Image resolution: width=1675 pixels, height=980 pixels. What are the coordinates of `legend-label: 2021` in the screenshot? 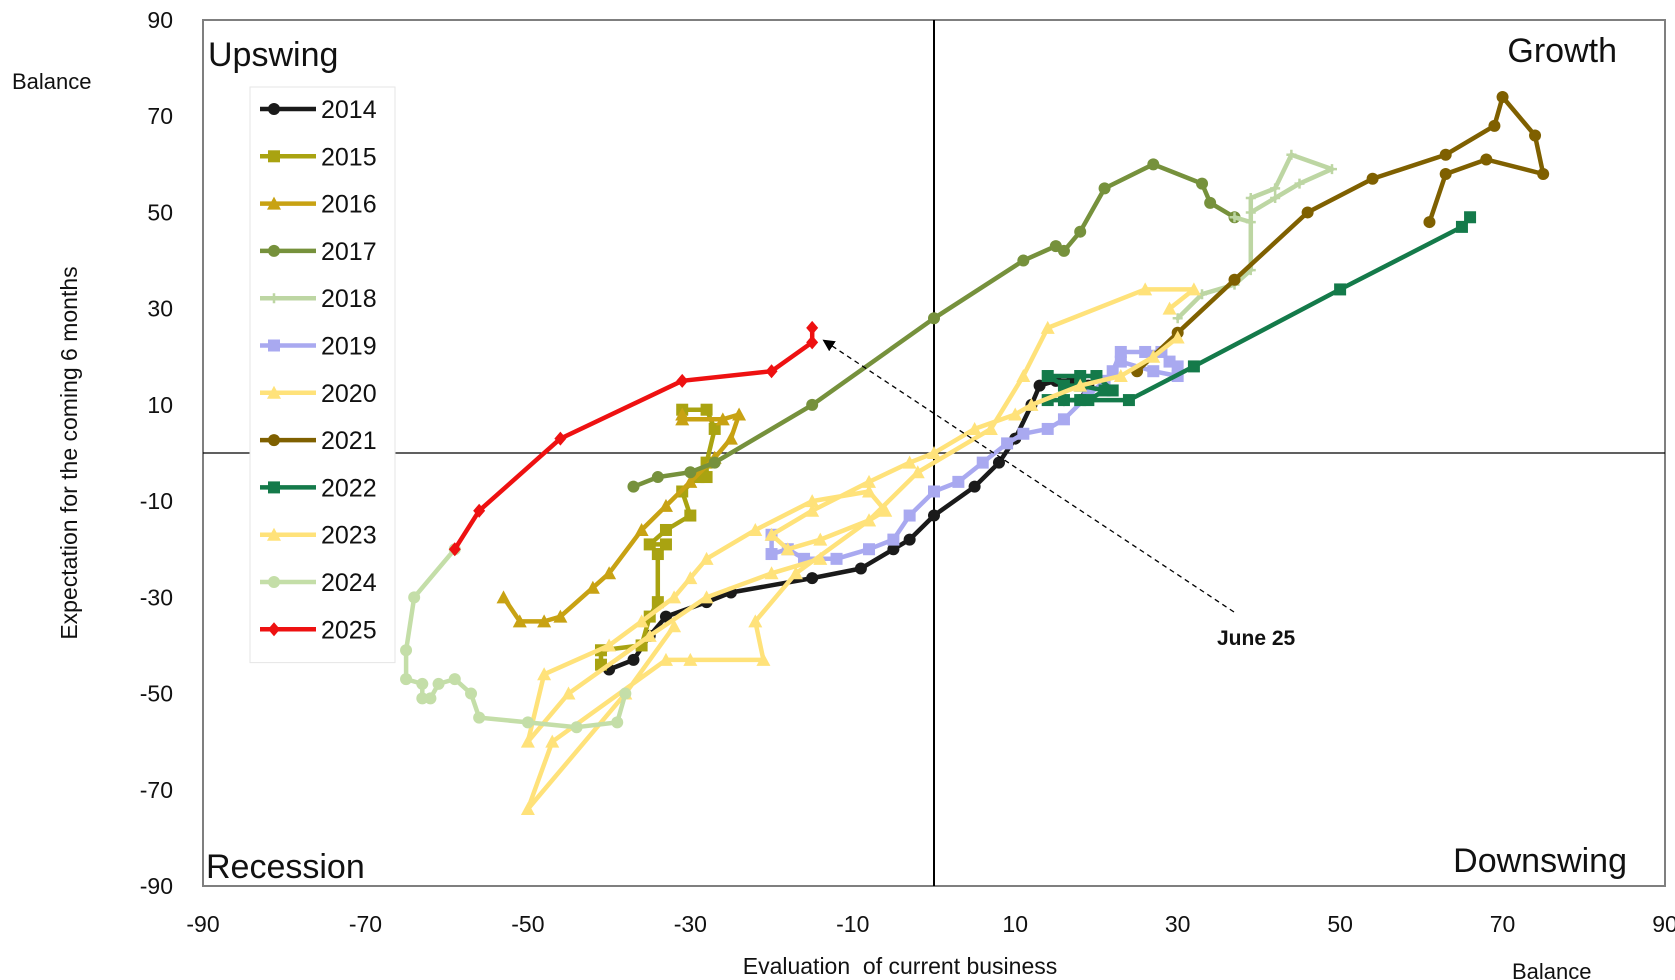 It's located at (349, 441).